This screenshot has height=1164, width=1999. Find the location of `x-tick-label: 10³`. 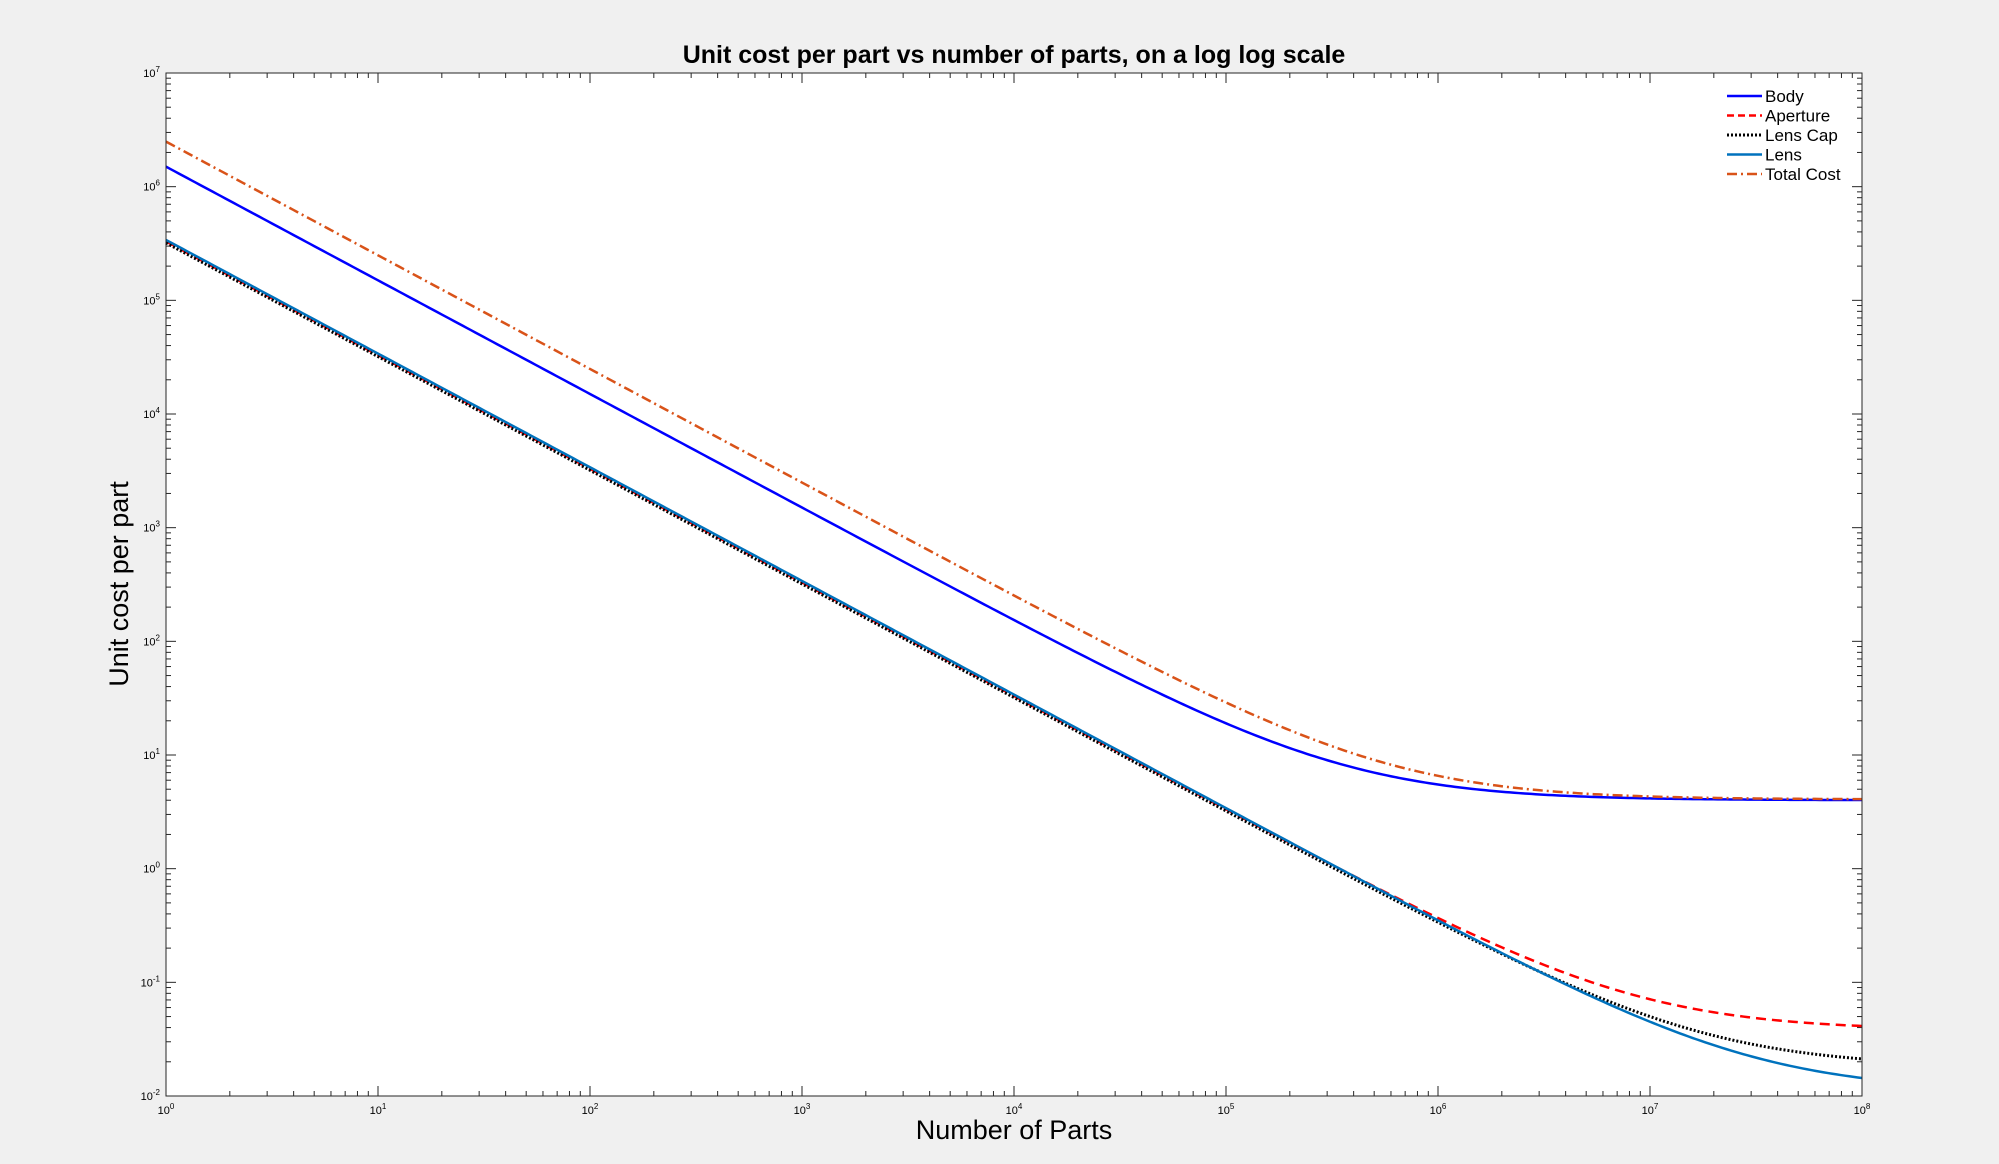

x-tick-label: 10³ is located at coordinates (802, 1109).